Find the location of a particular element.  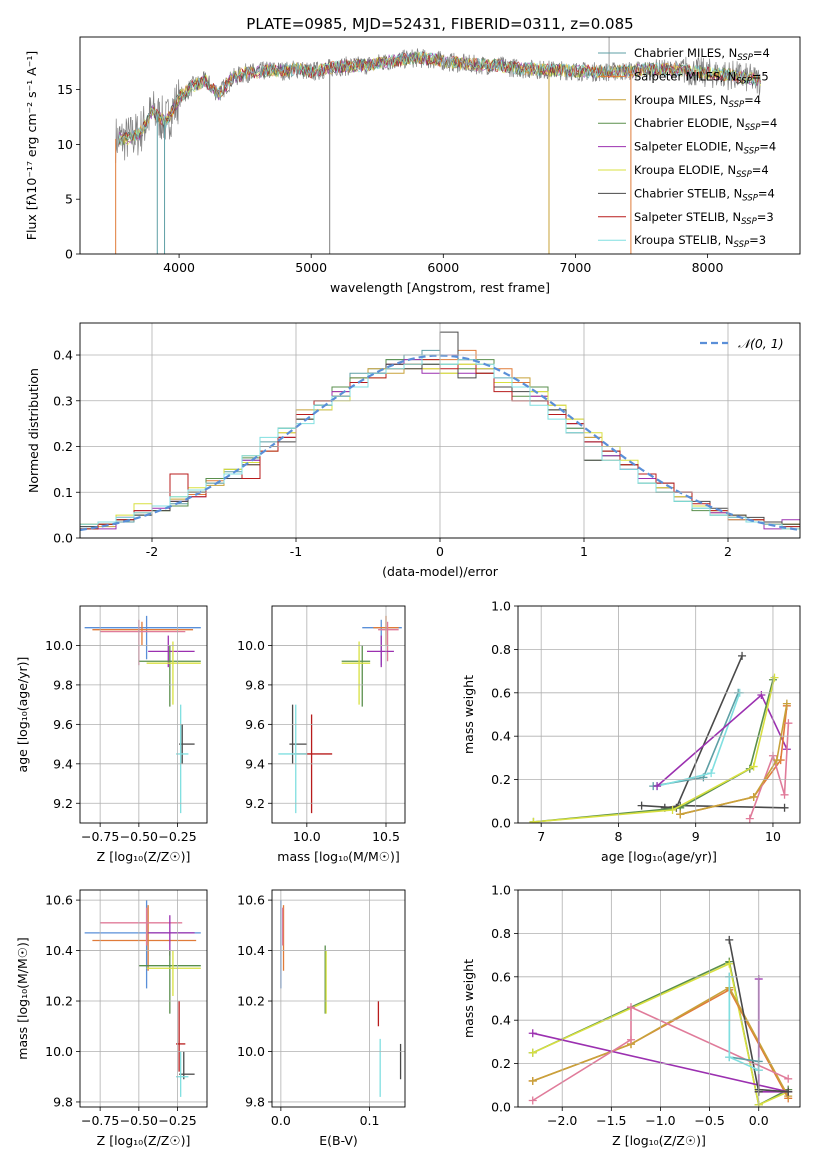

x-axis-label: E(B-V) is located at coordinates (338, 1140).